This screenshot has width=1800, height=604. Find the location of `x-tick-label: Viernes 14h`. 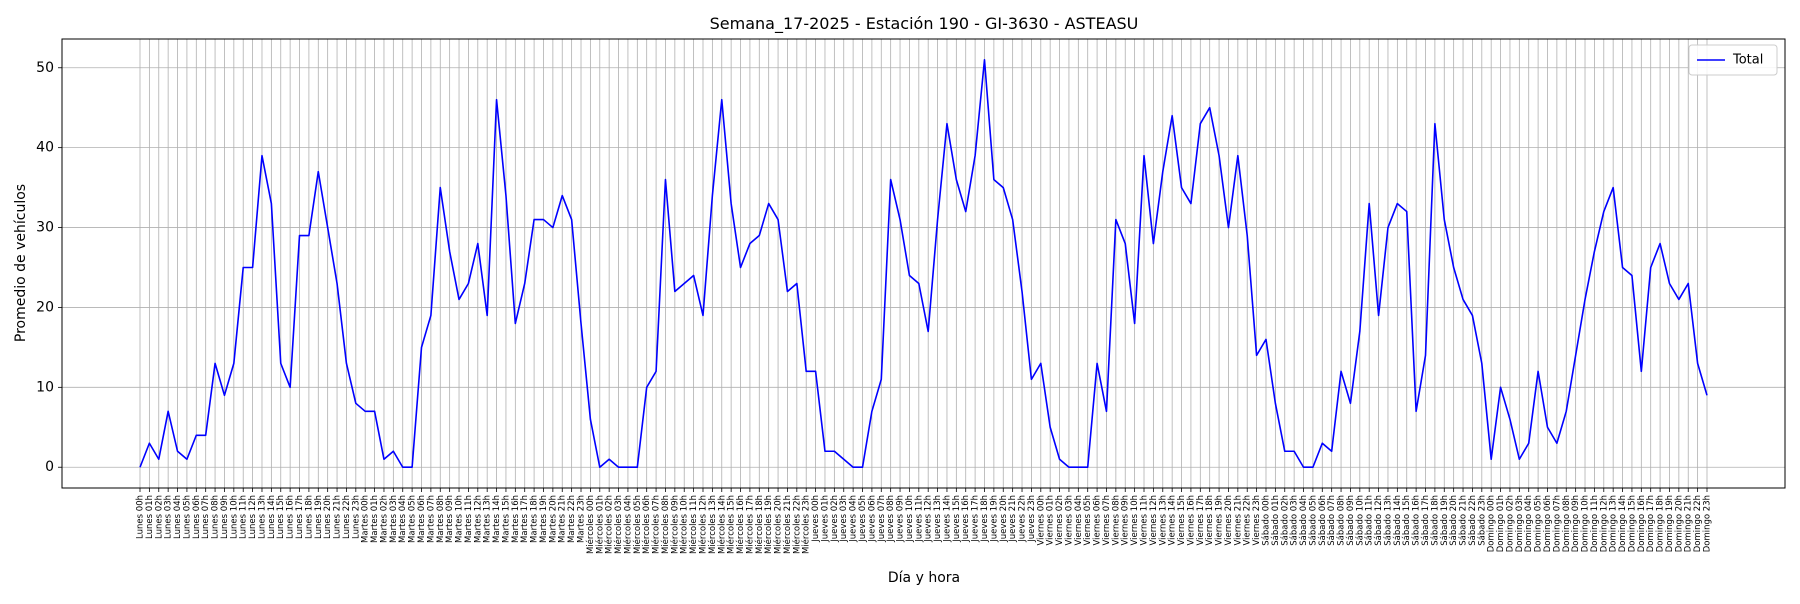

x-tick-label: Viernes 14h is located at coordinates (1173, 520).